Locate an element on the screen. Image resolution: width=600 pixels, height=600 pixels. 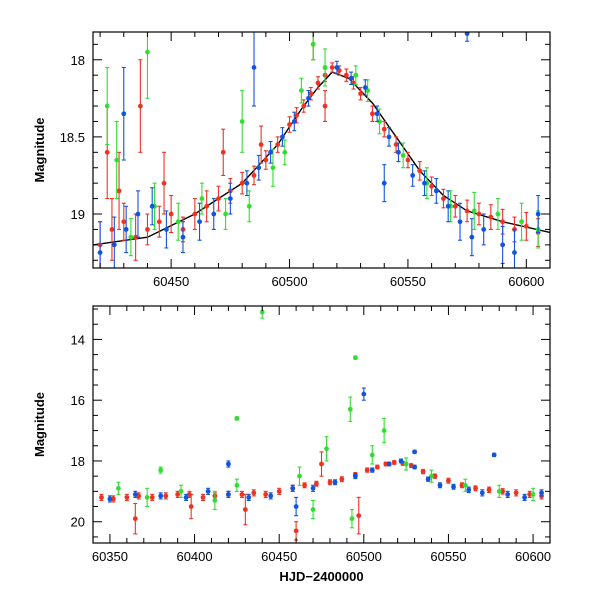
x-tick-label: 60500 is located at coordinates (364, 556).